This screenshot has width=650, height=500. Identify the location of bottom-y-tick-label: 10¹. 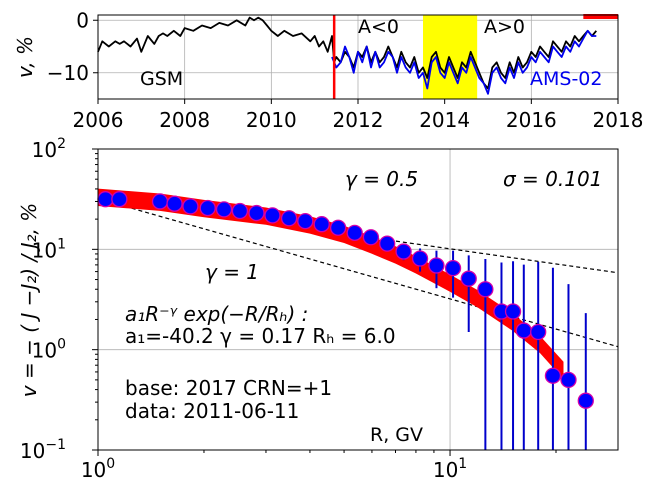
(49, 249).